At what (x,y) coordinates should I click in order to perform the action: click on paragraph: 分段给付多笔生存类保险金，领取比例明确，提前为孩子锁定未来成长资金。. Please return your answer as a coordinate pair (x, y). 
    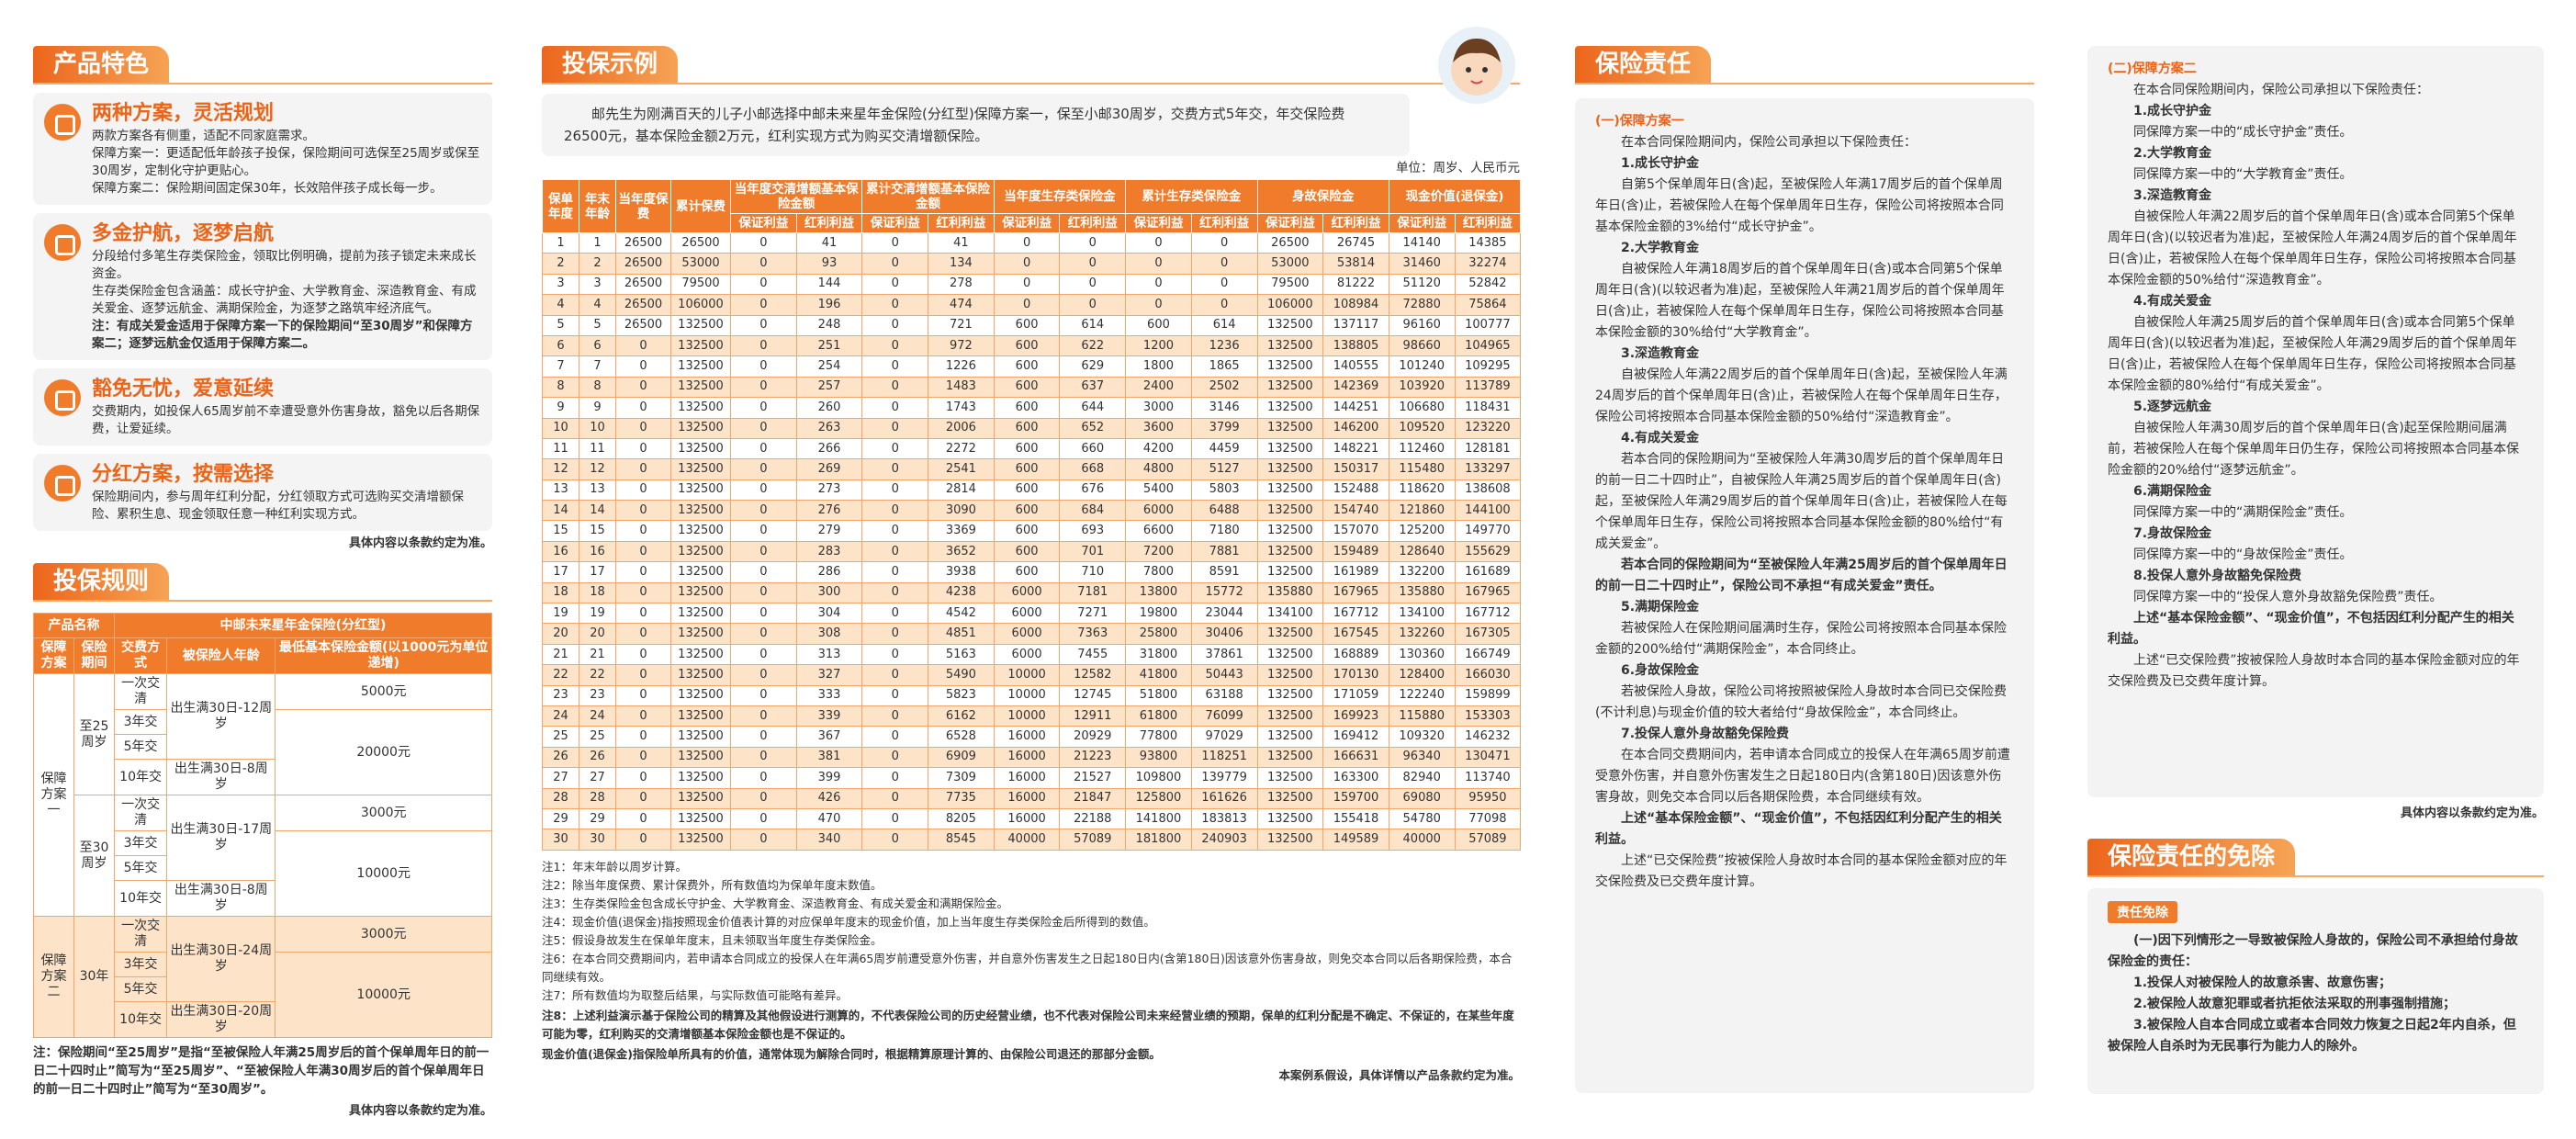
    Looking at the image, I should click on (284, 265).